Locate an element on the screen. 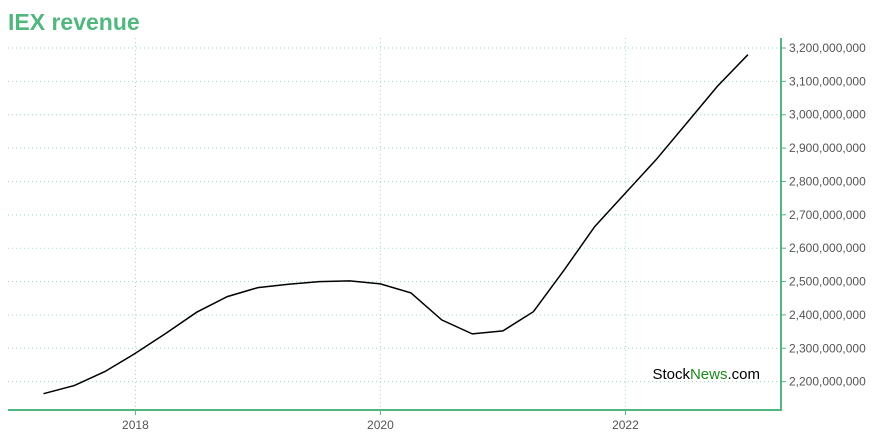  x-tick-label: 2020 is located at coordinates (380, 425).